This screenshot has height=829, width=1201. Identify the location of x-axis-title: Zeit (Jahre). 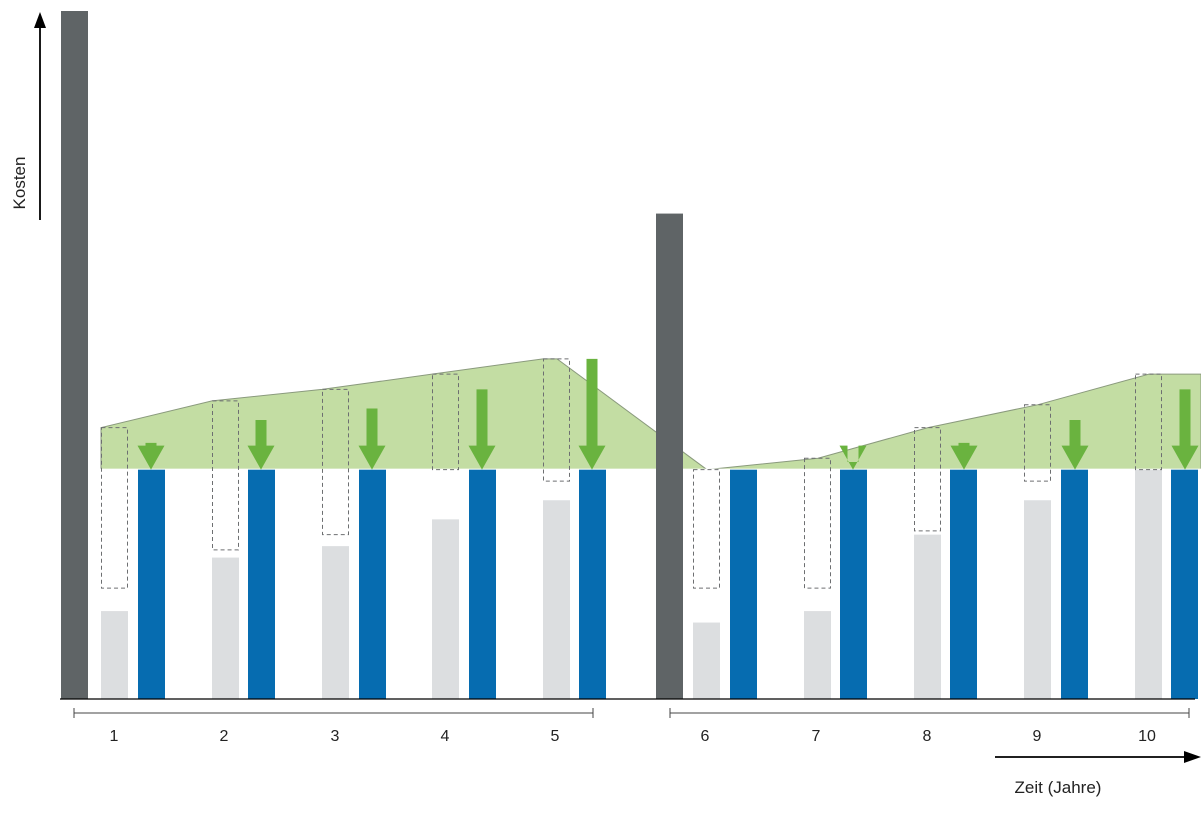
(1058, 787).